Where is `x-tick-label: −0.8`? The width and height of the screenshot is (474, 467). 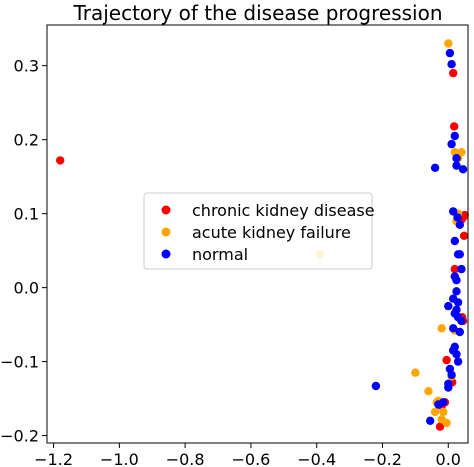 x-tick-label: −0.8 is located at coordinates (185, 458).